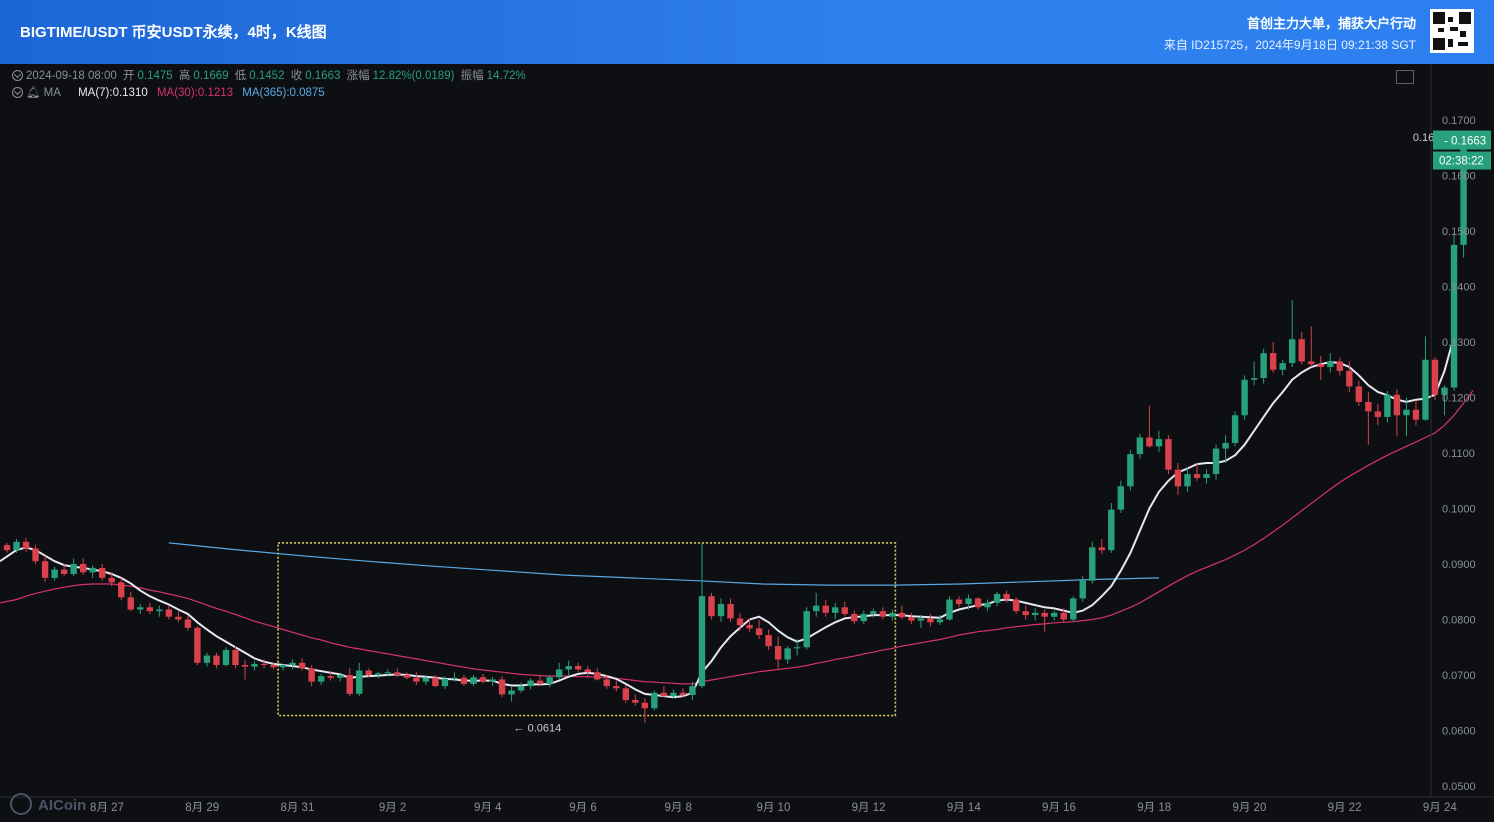 The height and width of the screenshot is (822, 1494). Describe the element at coordinates (1459, 343) in the screenshot. I see `y-tick-label: 0.1300` at that location.